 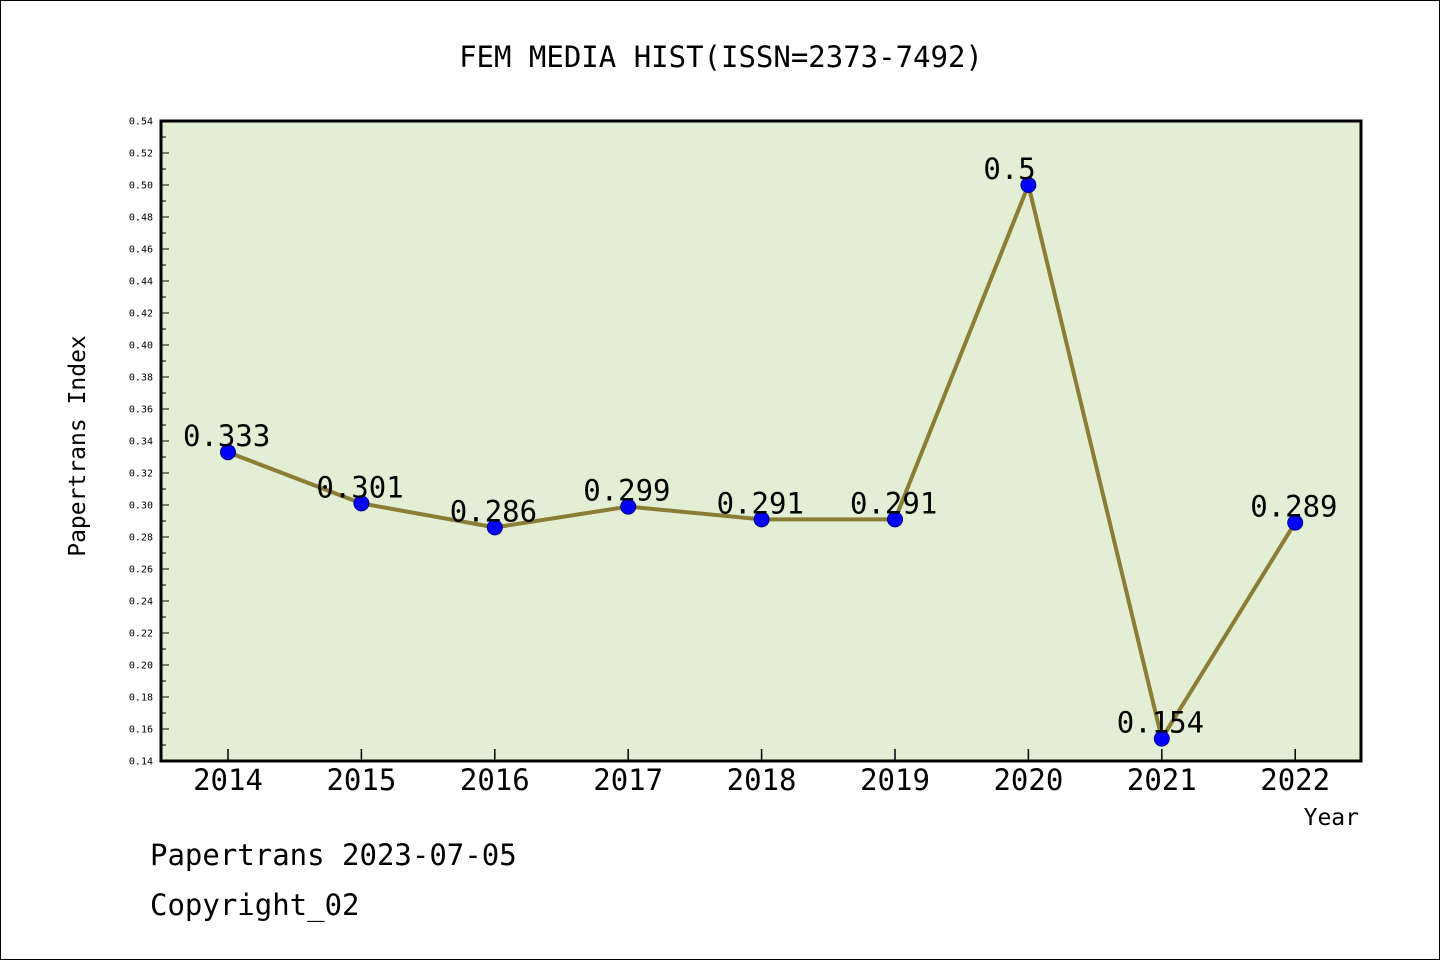 What do you see at coordinates (141, 346) in the screenshot?
I see `y-tick-label: 0.40` at bounding box center [141, 346].